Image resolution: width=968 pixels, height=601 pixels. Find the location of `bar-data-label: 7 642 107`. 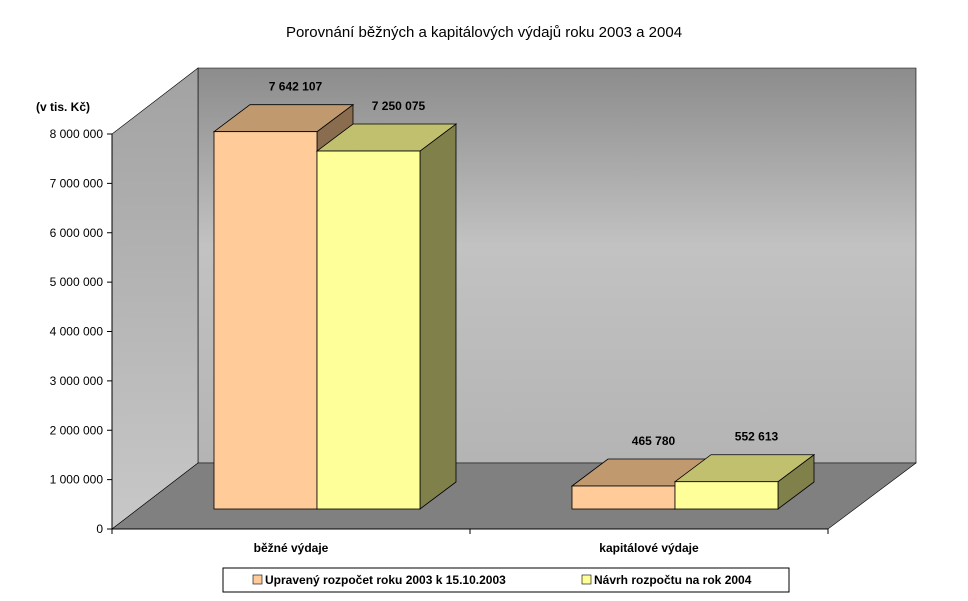

bar-data-label: 7 642 107 is located at coordinates (296, 87).